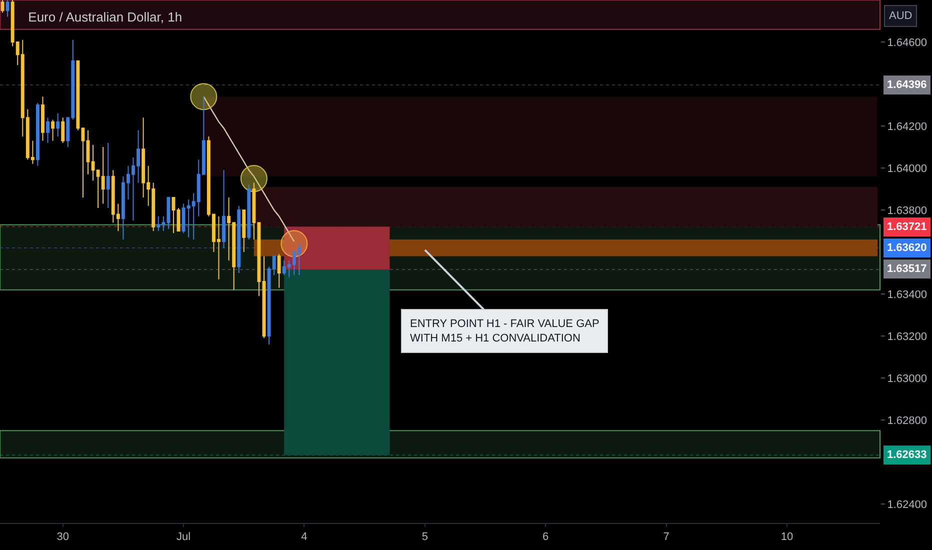 This screenshot has width=932, height=550. Describe the element at coordinates (545, 537) in the screenshot. I see `x-tick-label: 6` at that location.